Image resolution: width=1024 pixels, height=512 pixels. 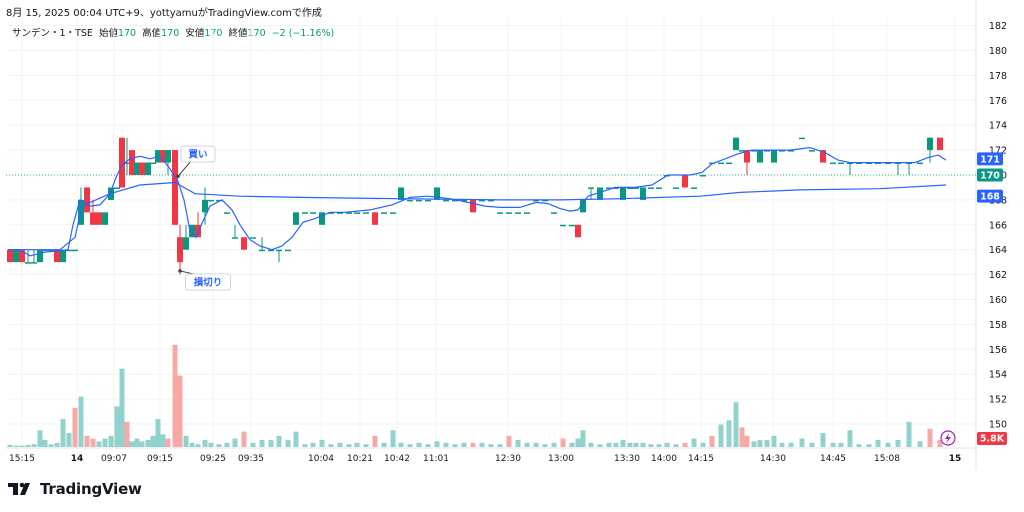 What do you see at coordinates (998, 51) in the screenshot?
I see `price-tick-label: 180` at bounding box center [998, 51].